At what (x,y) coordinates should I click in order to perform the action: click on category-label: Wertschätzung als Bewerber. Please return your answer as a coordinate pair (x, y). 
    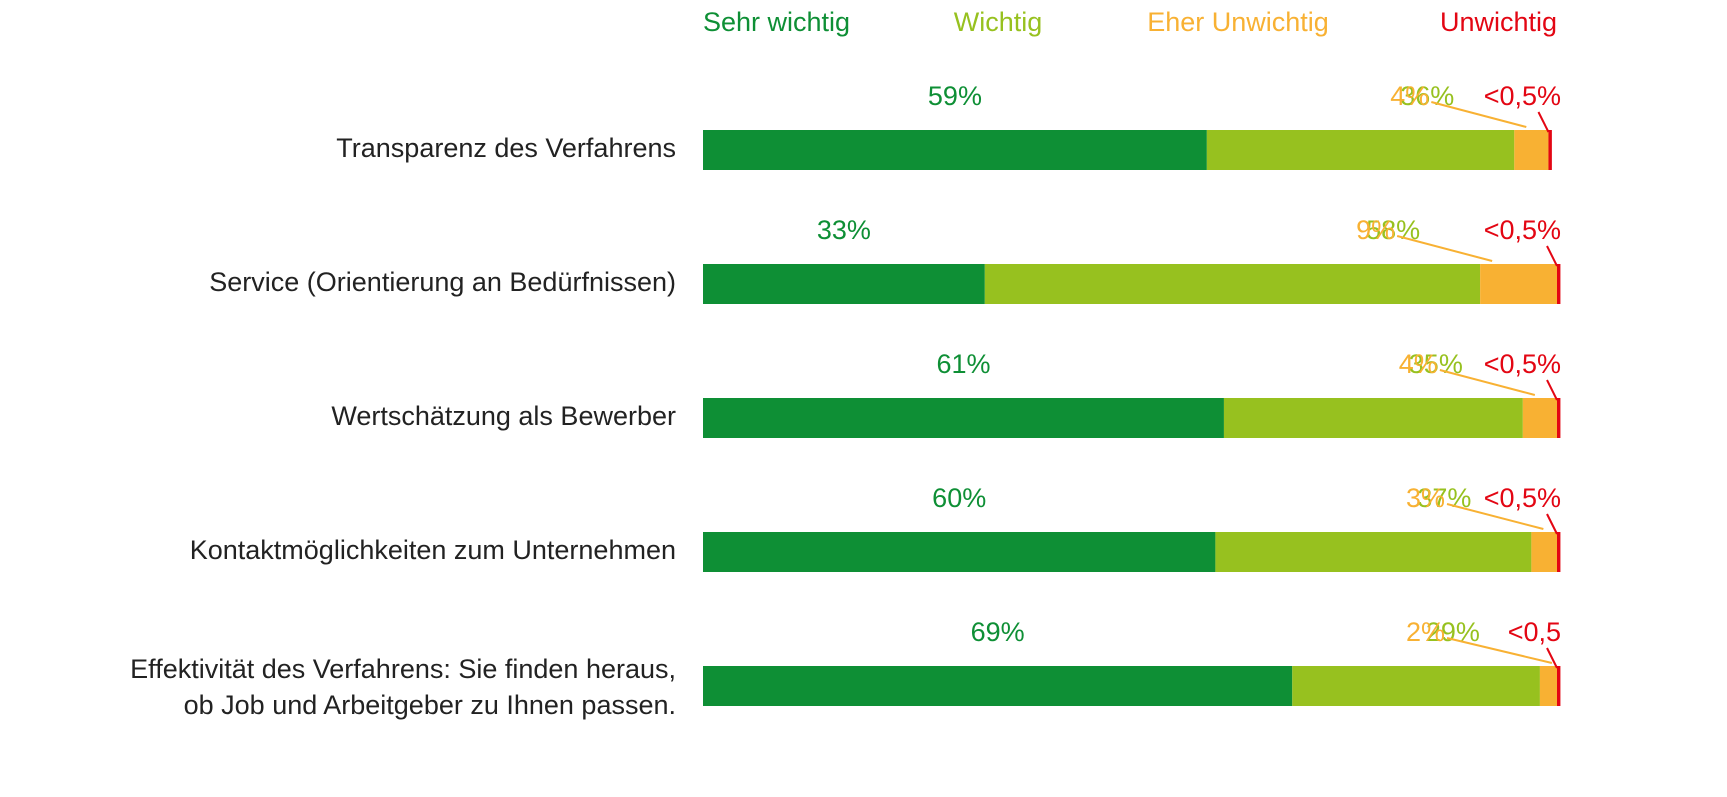
    Looking at the image, I should click on (503, 416).